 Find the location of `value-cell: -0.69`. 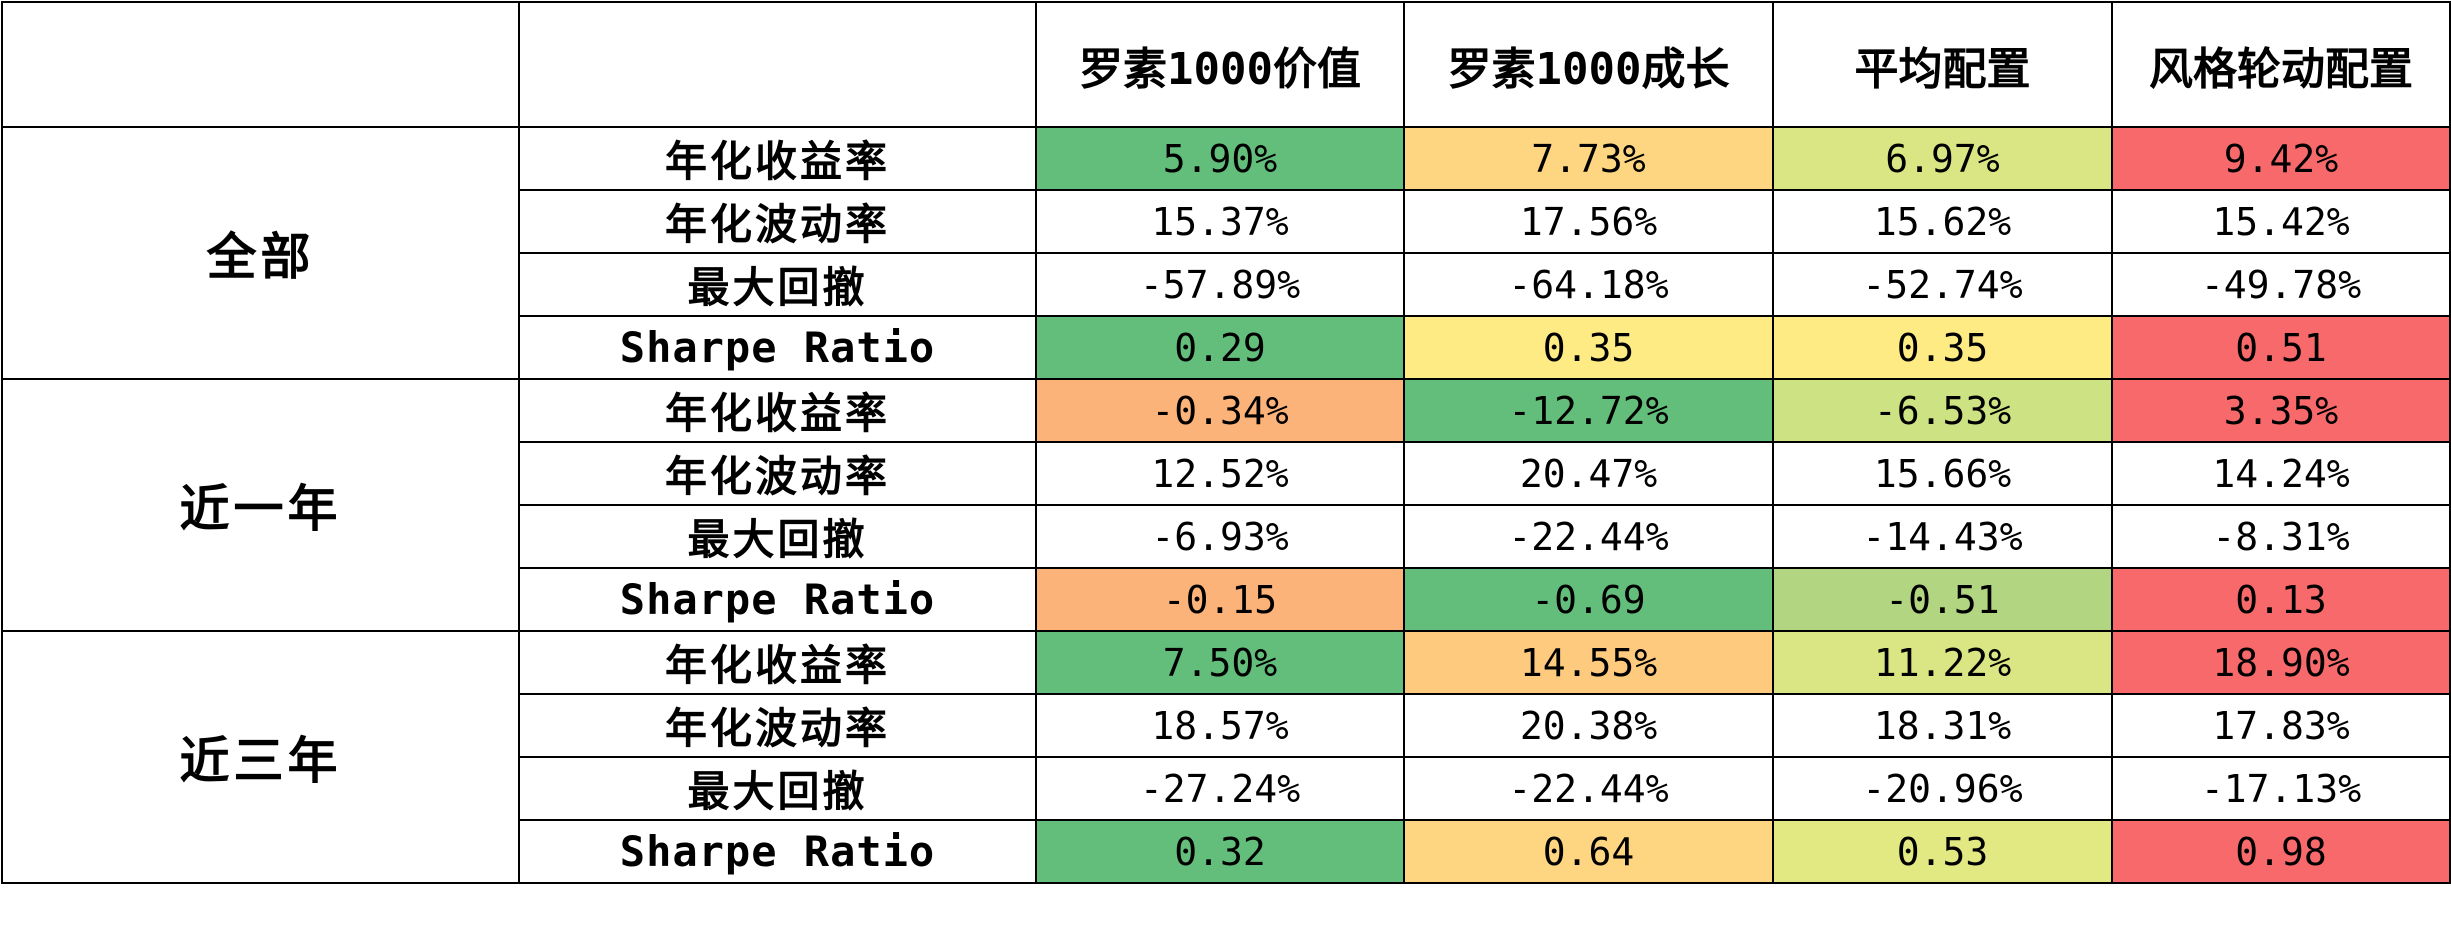

value-cell: -0.69 is located at coordinates (1588, 599).